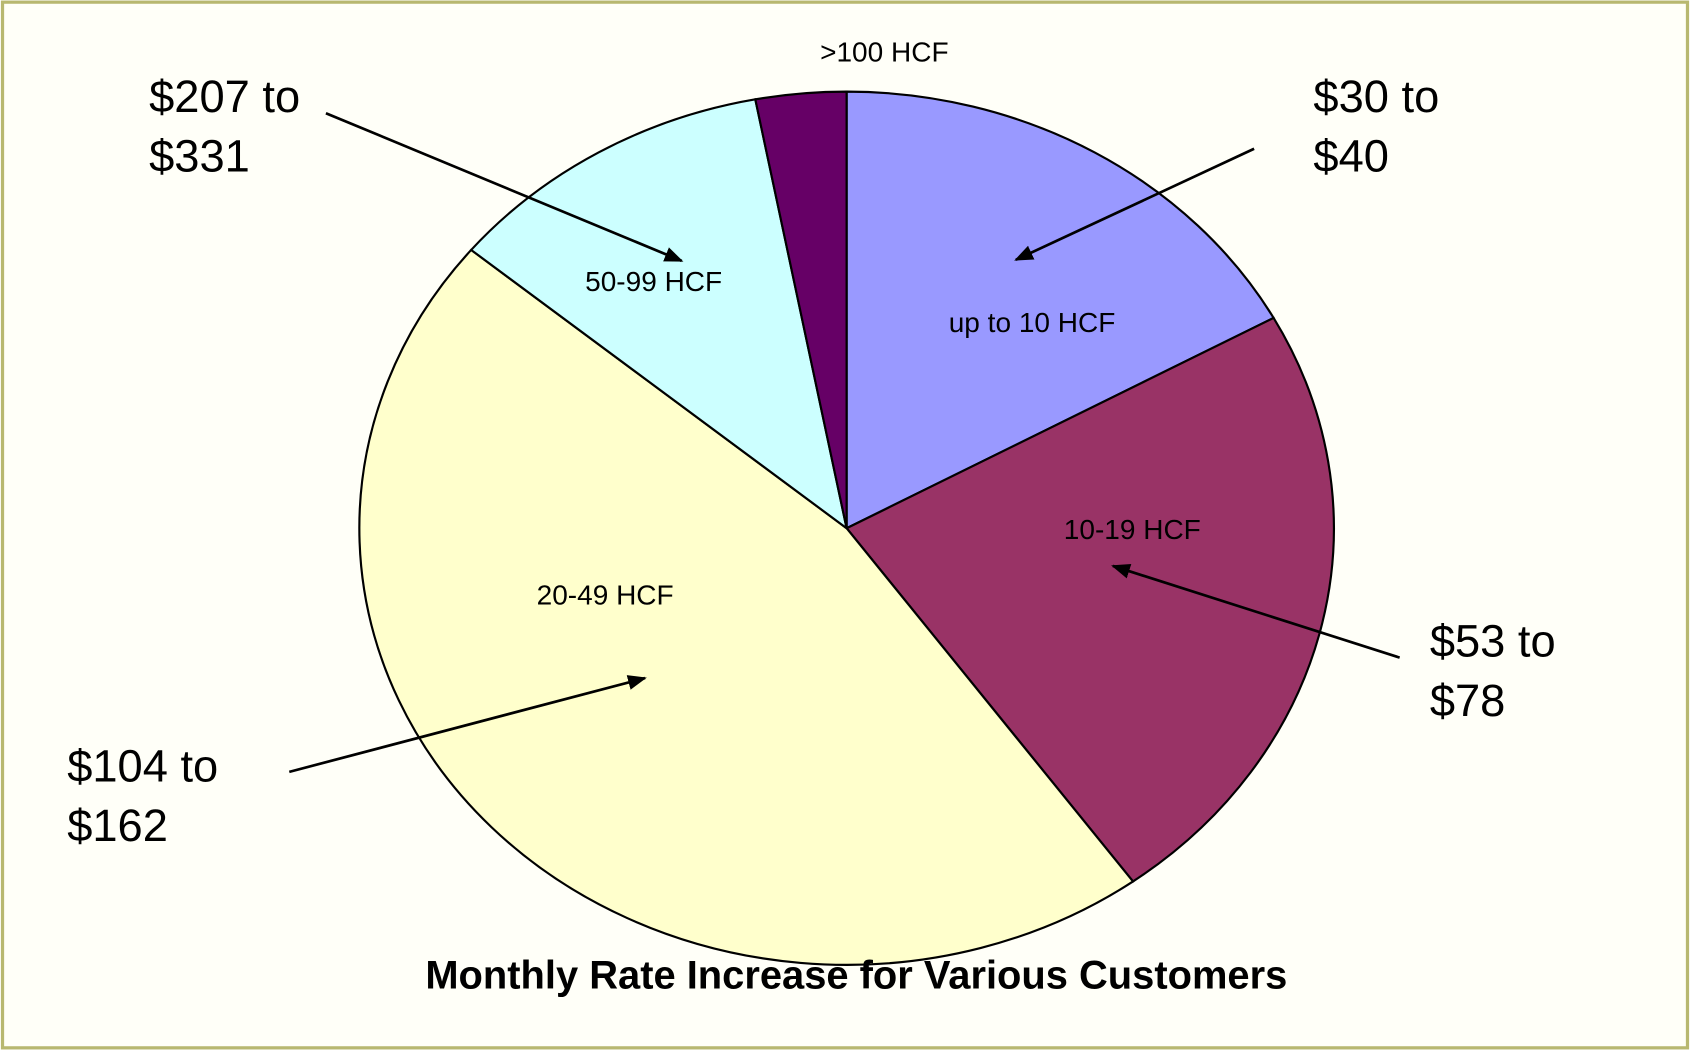  What do you see at coordinates (653, 281) in the screenshot?
I see `slice-label: 50-99 HCF` at bounding box center [653, 281].